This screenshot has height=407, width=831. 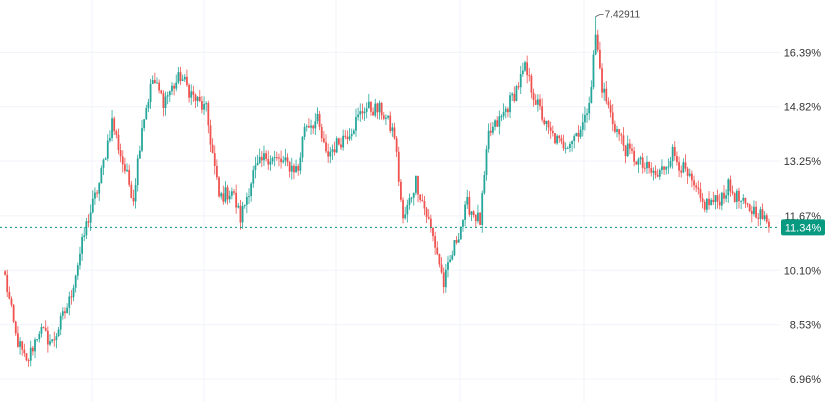 I want to click on peak-annotation-label: 7.42911, so click(x=623, y=15).